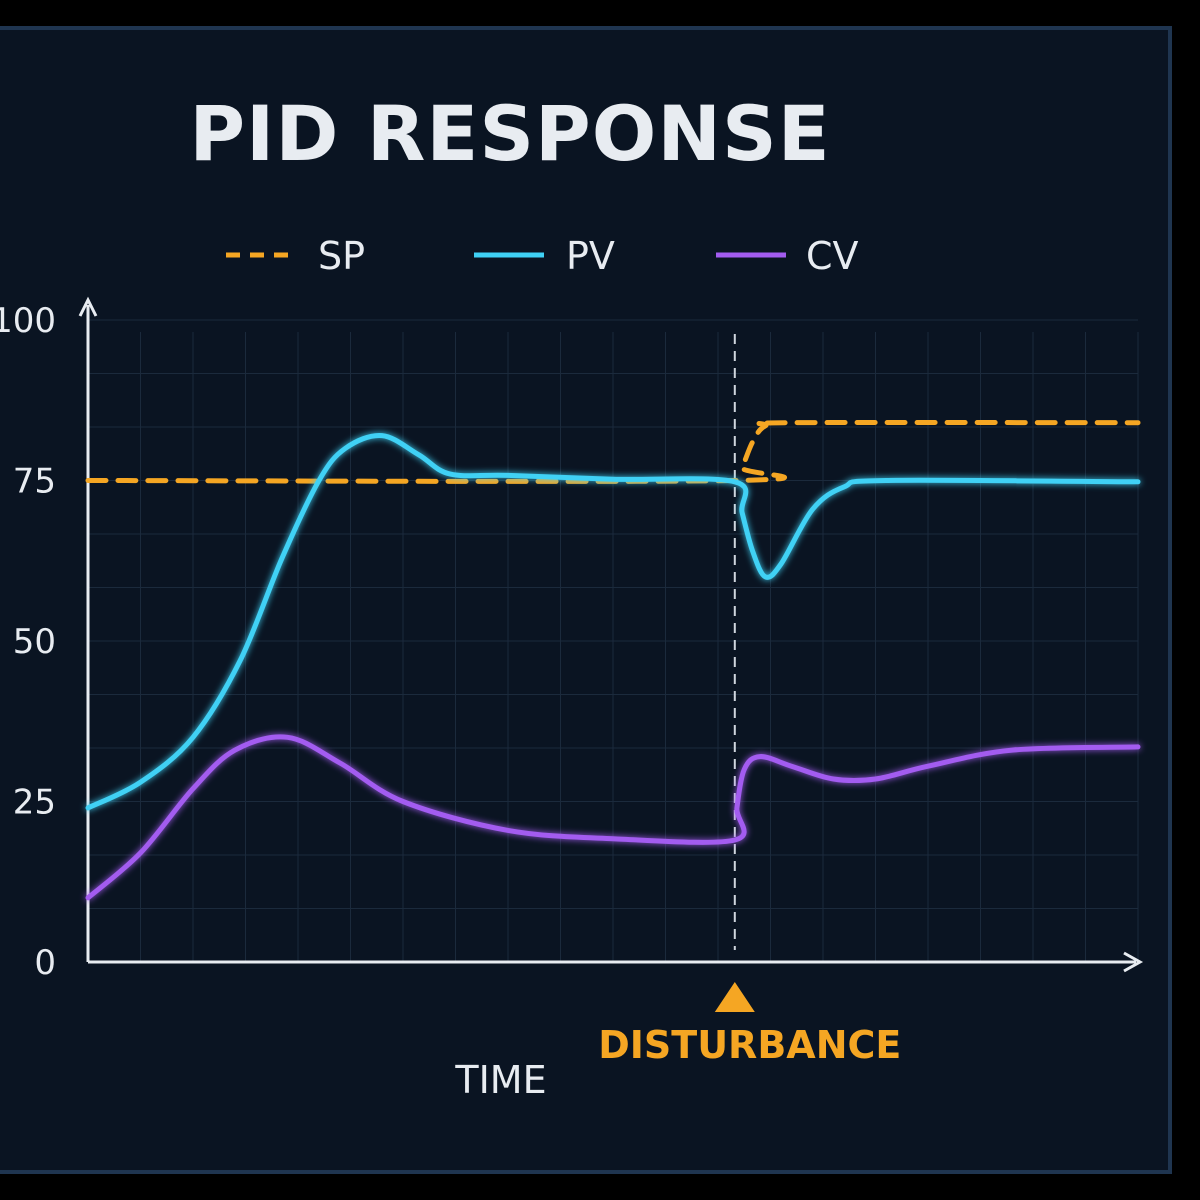  Describe the element at coordinates (613, 451) in the screenshot. I see `series-line-sp` at that location.